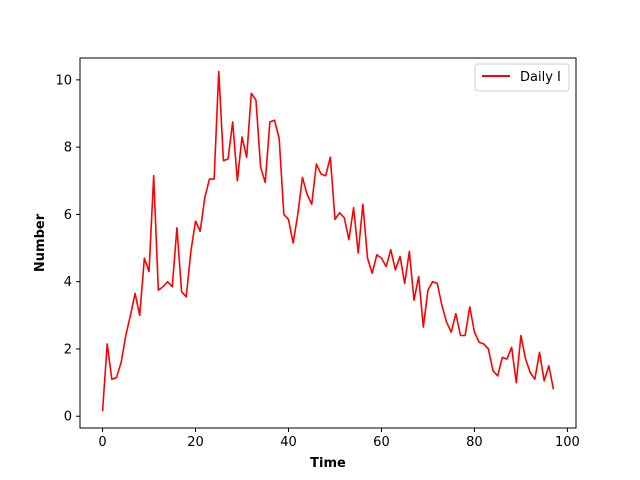  What do you see at coordinates (40, 242) in the screenshot?
I see `y-axis-label: Number` at bounding box center [40, 242].